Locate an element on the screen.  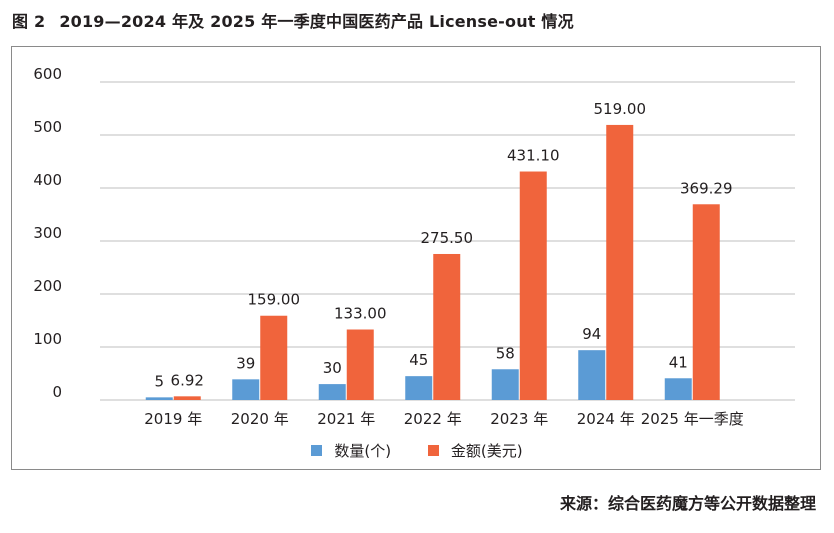
y-tick-label: 500 is located at coordinates (47, 127).